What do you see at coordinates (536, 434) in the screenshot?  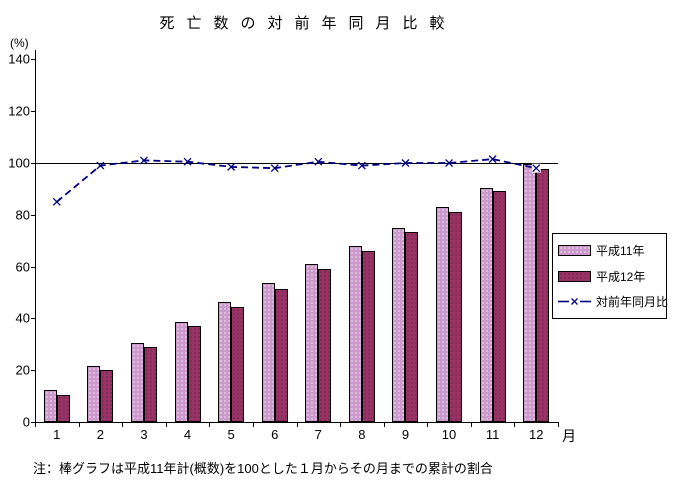 I see `x-tick-label: 12` at bounding box center [536, 434].